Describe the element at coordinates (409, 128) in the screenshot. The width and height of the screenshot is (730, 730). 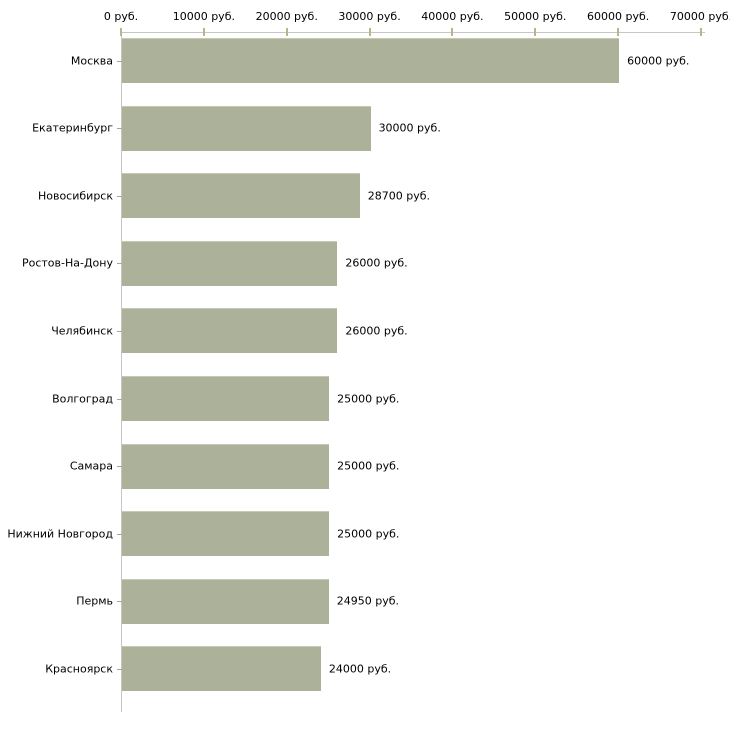
I see `value-label: 30000 руб.` at that location.